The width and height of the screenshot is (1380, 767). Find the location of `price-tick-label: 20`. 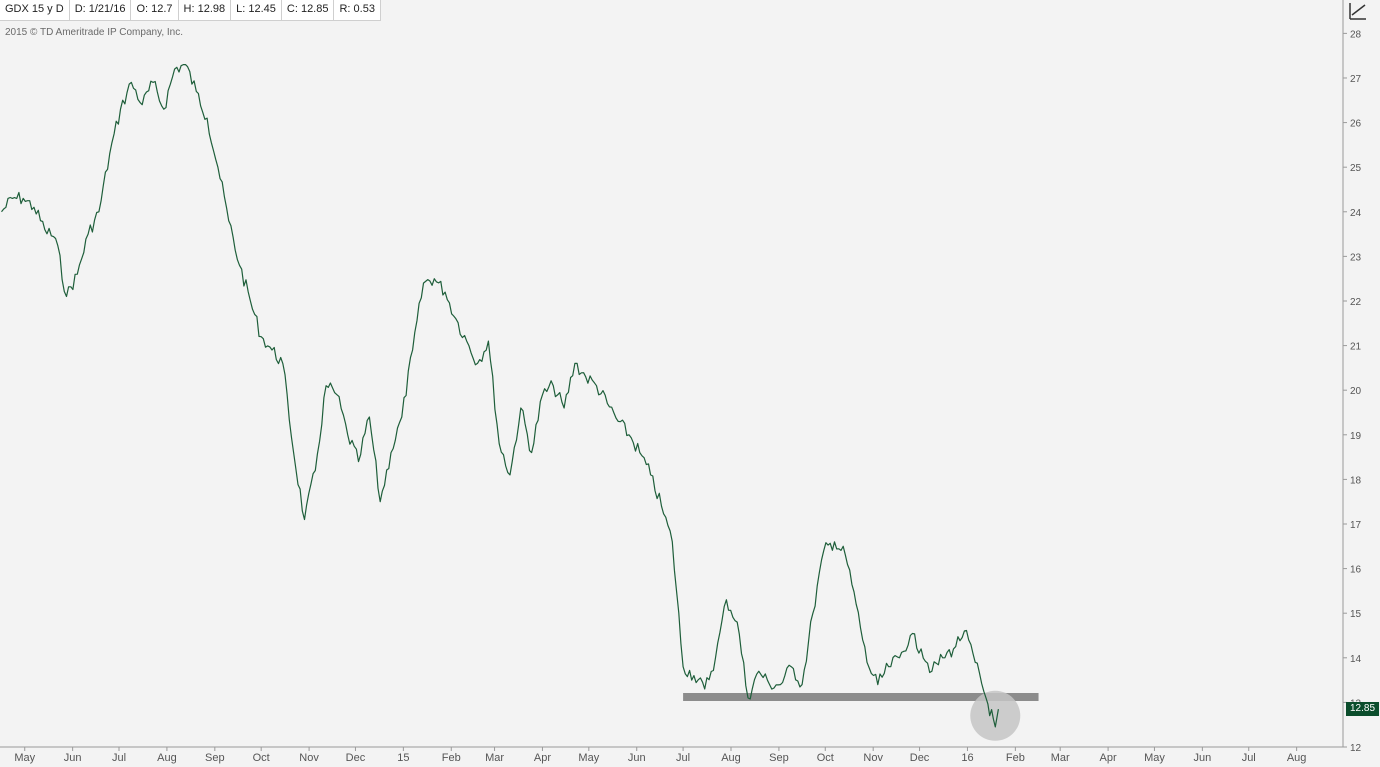

price-tick-label: 20 is located at coordinates (1356, 391).